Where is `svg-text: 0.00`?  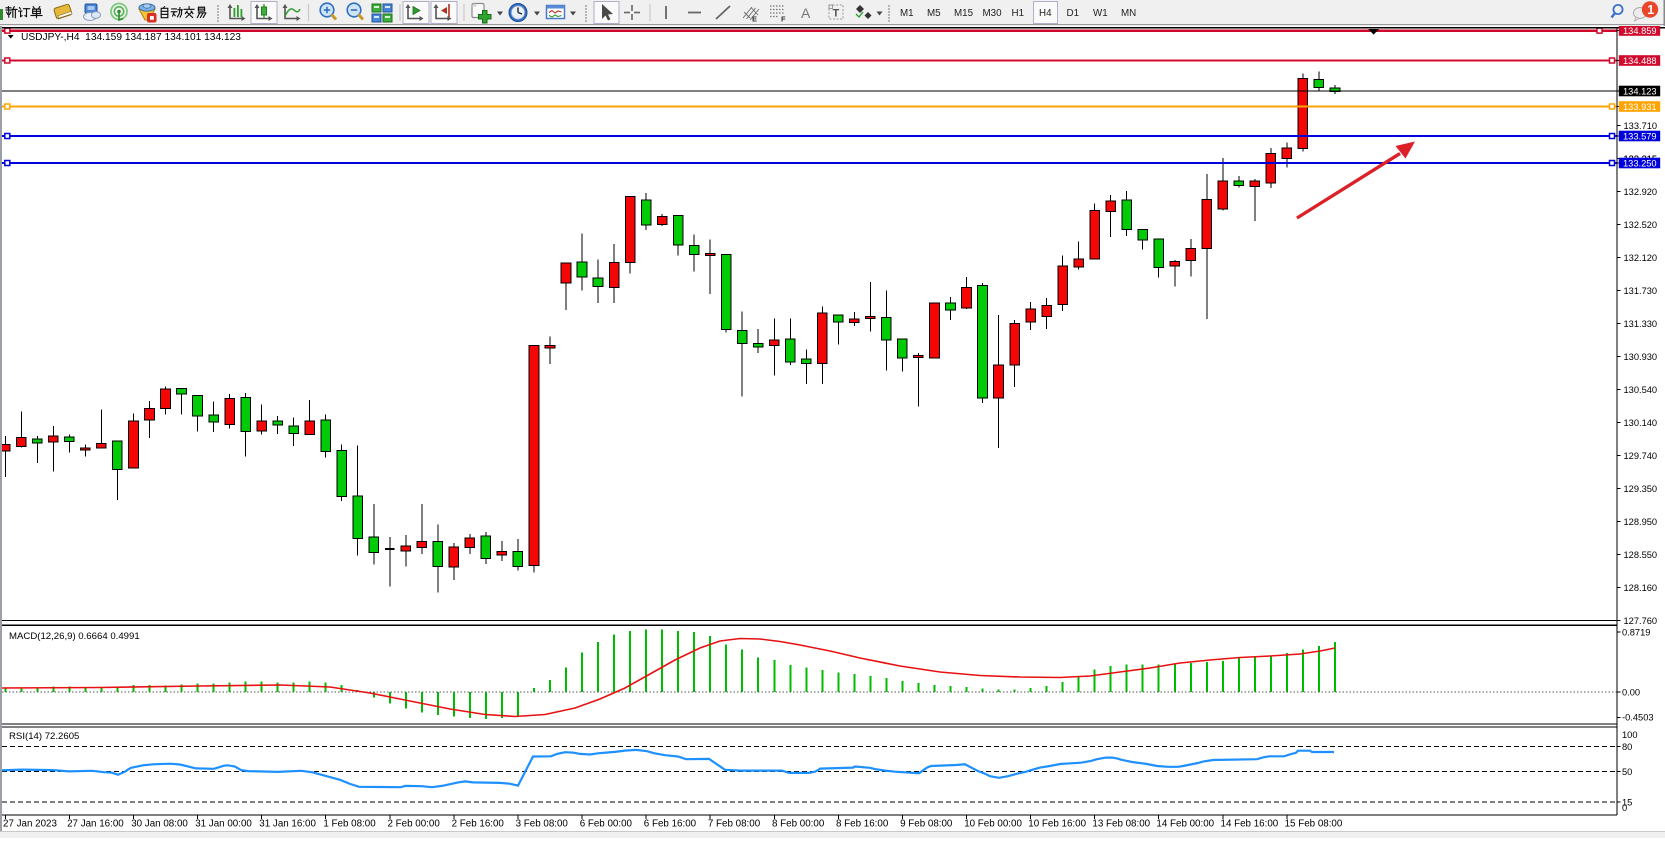
svg-text: 0.00 is located at coordinates (1631, 692).